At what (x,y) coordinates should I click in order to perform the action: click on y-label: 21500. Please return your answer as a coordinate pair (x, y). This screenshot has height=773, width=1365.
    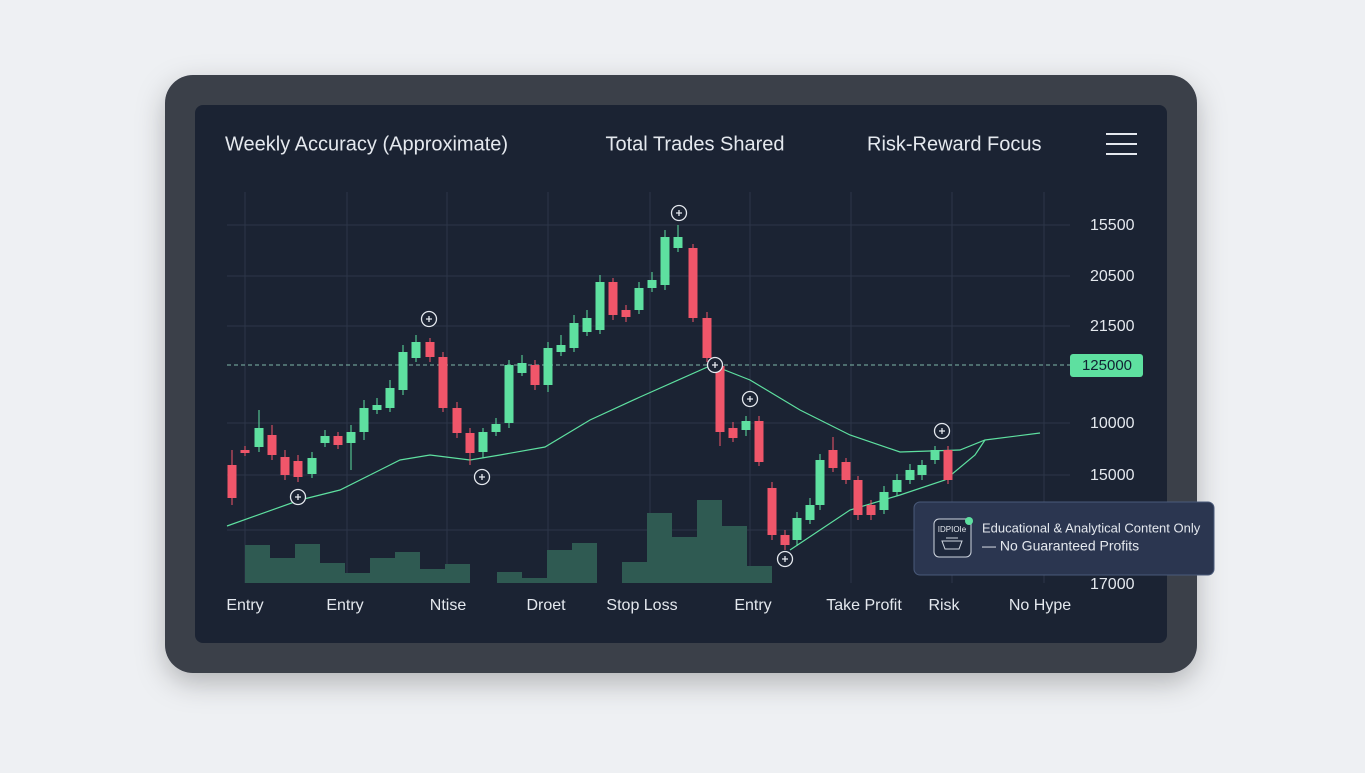
    Looking at the image, I should click on (1112, 326).